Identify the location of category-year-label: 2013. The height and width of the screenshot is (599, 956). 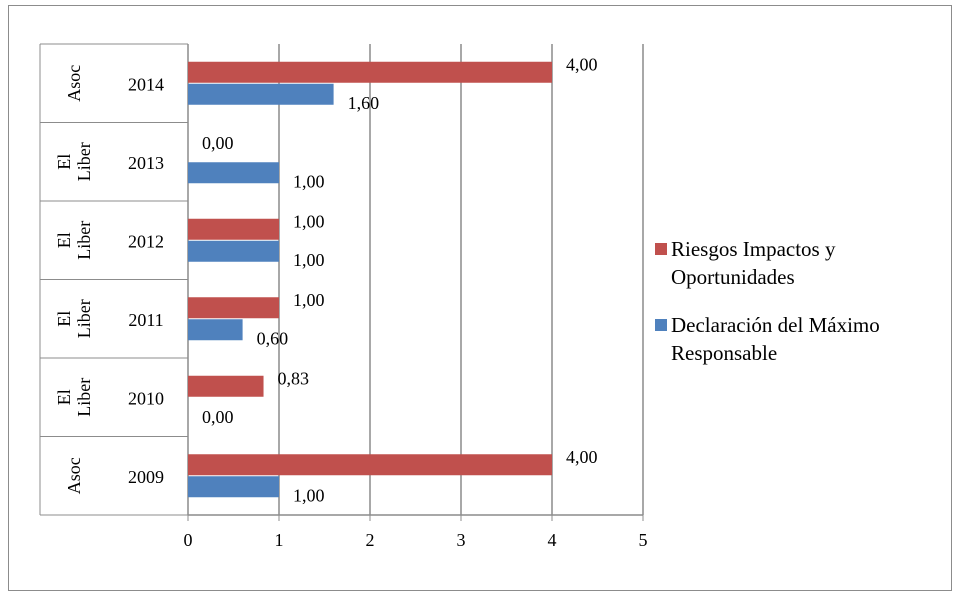
(146, 163).